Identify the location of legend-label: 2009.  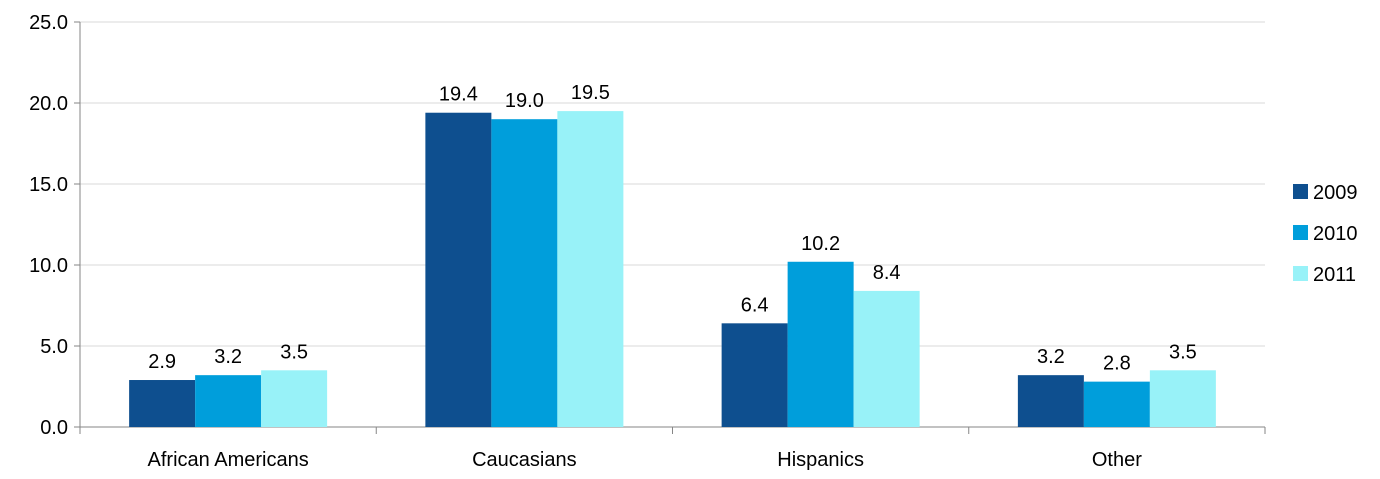
(1335, 193).